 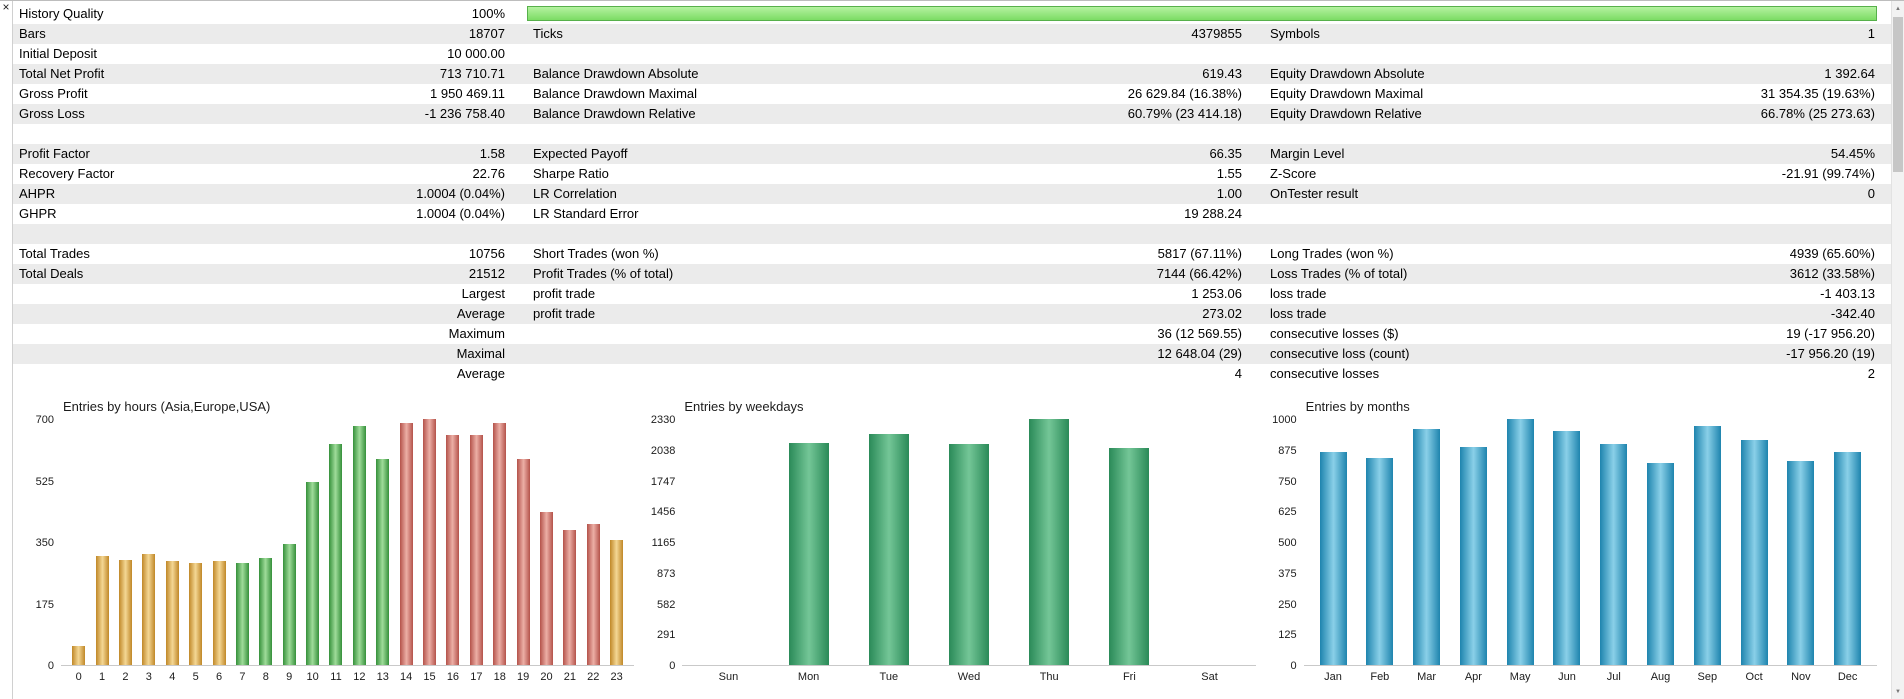 What do you see at coordinates (37, 193) in the screenshot?
I see `stat-label: AHPR` at bounding box center [37, 193].